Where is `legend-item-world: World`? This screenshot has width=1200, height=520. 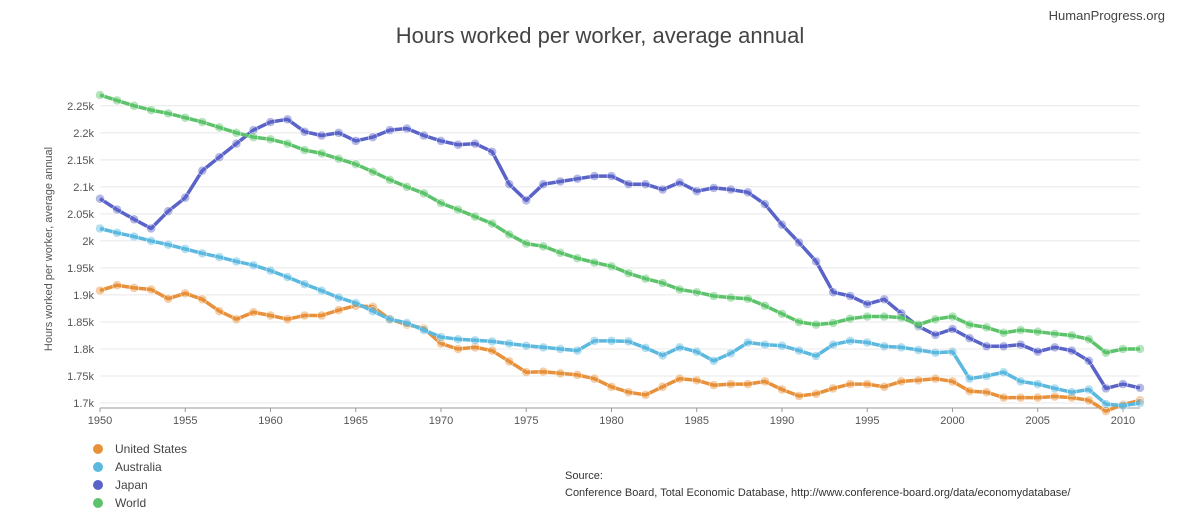
legend-item-world: World is located at coordinates (119, 503).